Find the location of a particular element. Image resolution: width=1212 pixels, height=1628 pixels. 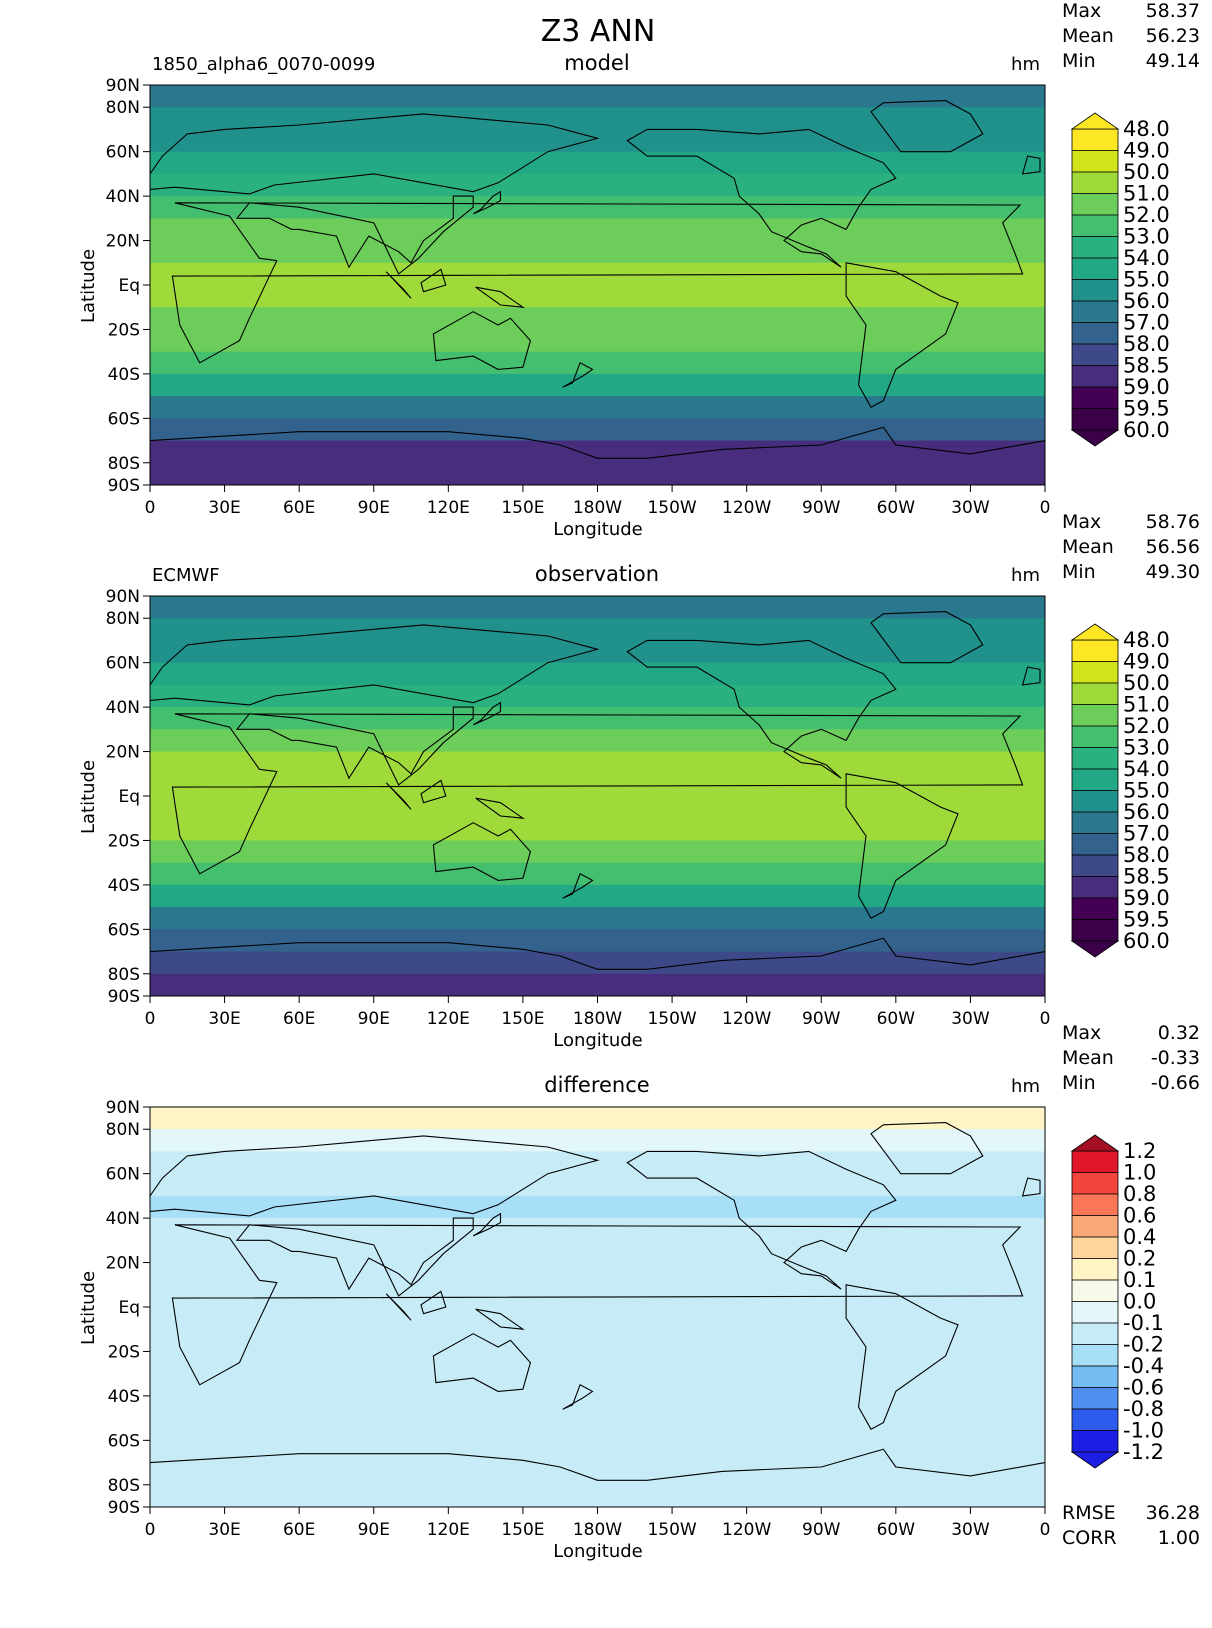

stat-value-max: 58.37 is located at coordinates (1173, 11).